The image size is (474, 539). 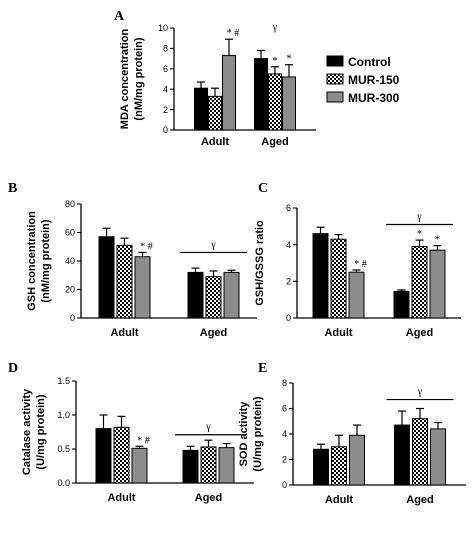 I want to click on legend-label: MUR-300, so click(x=374, y=98).